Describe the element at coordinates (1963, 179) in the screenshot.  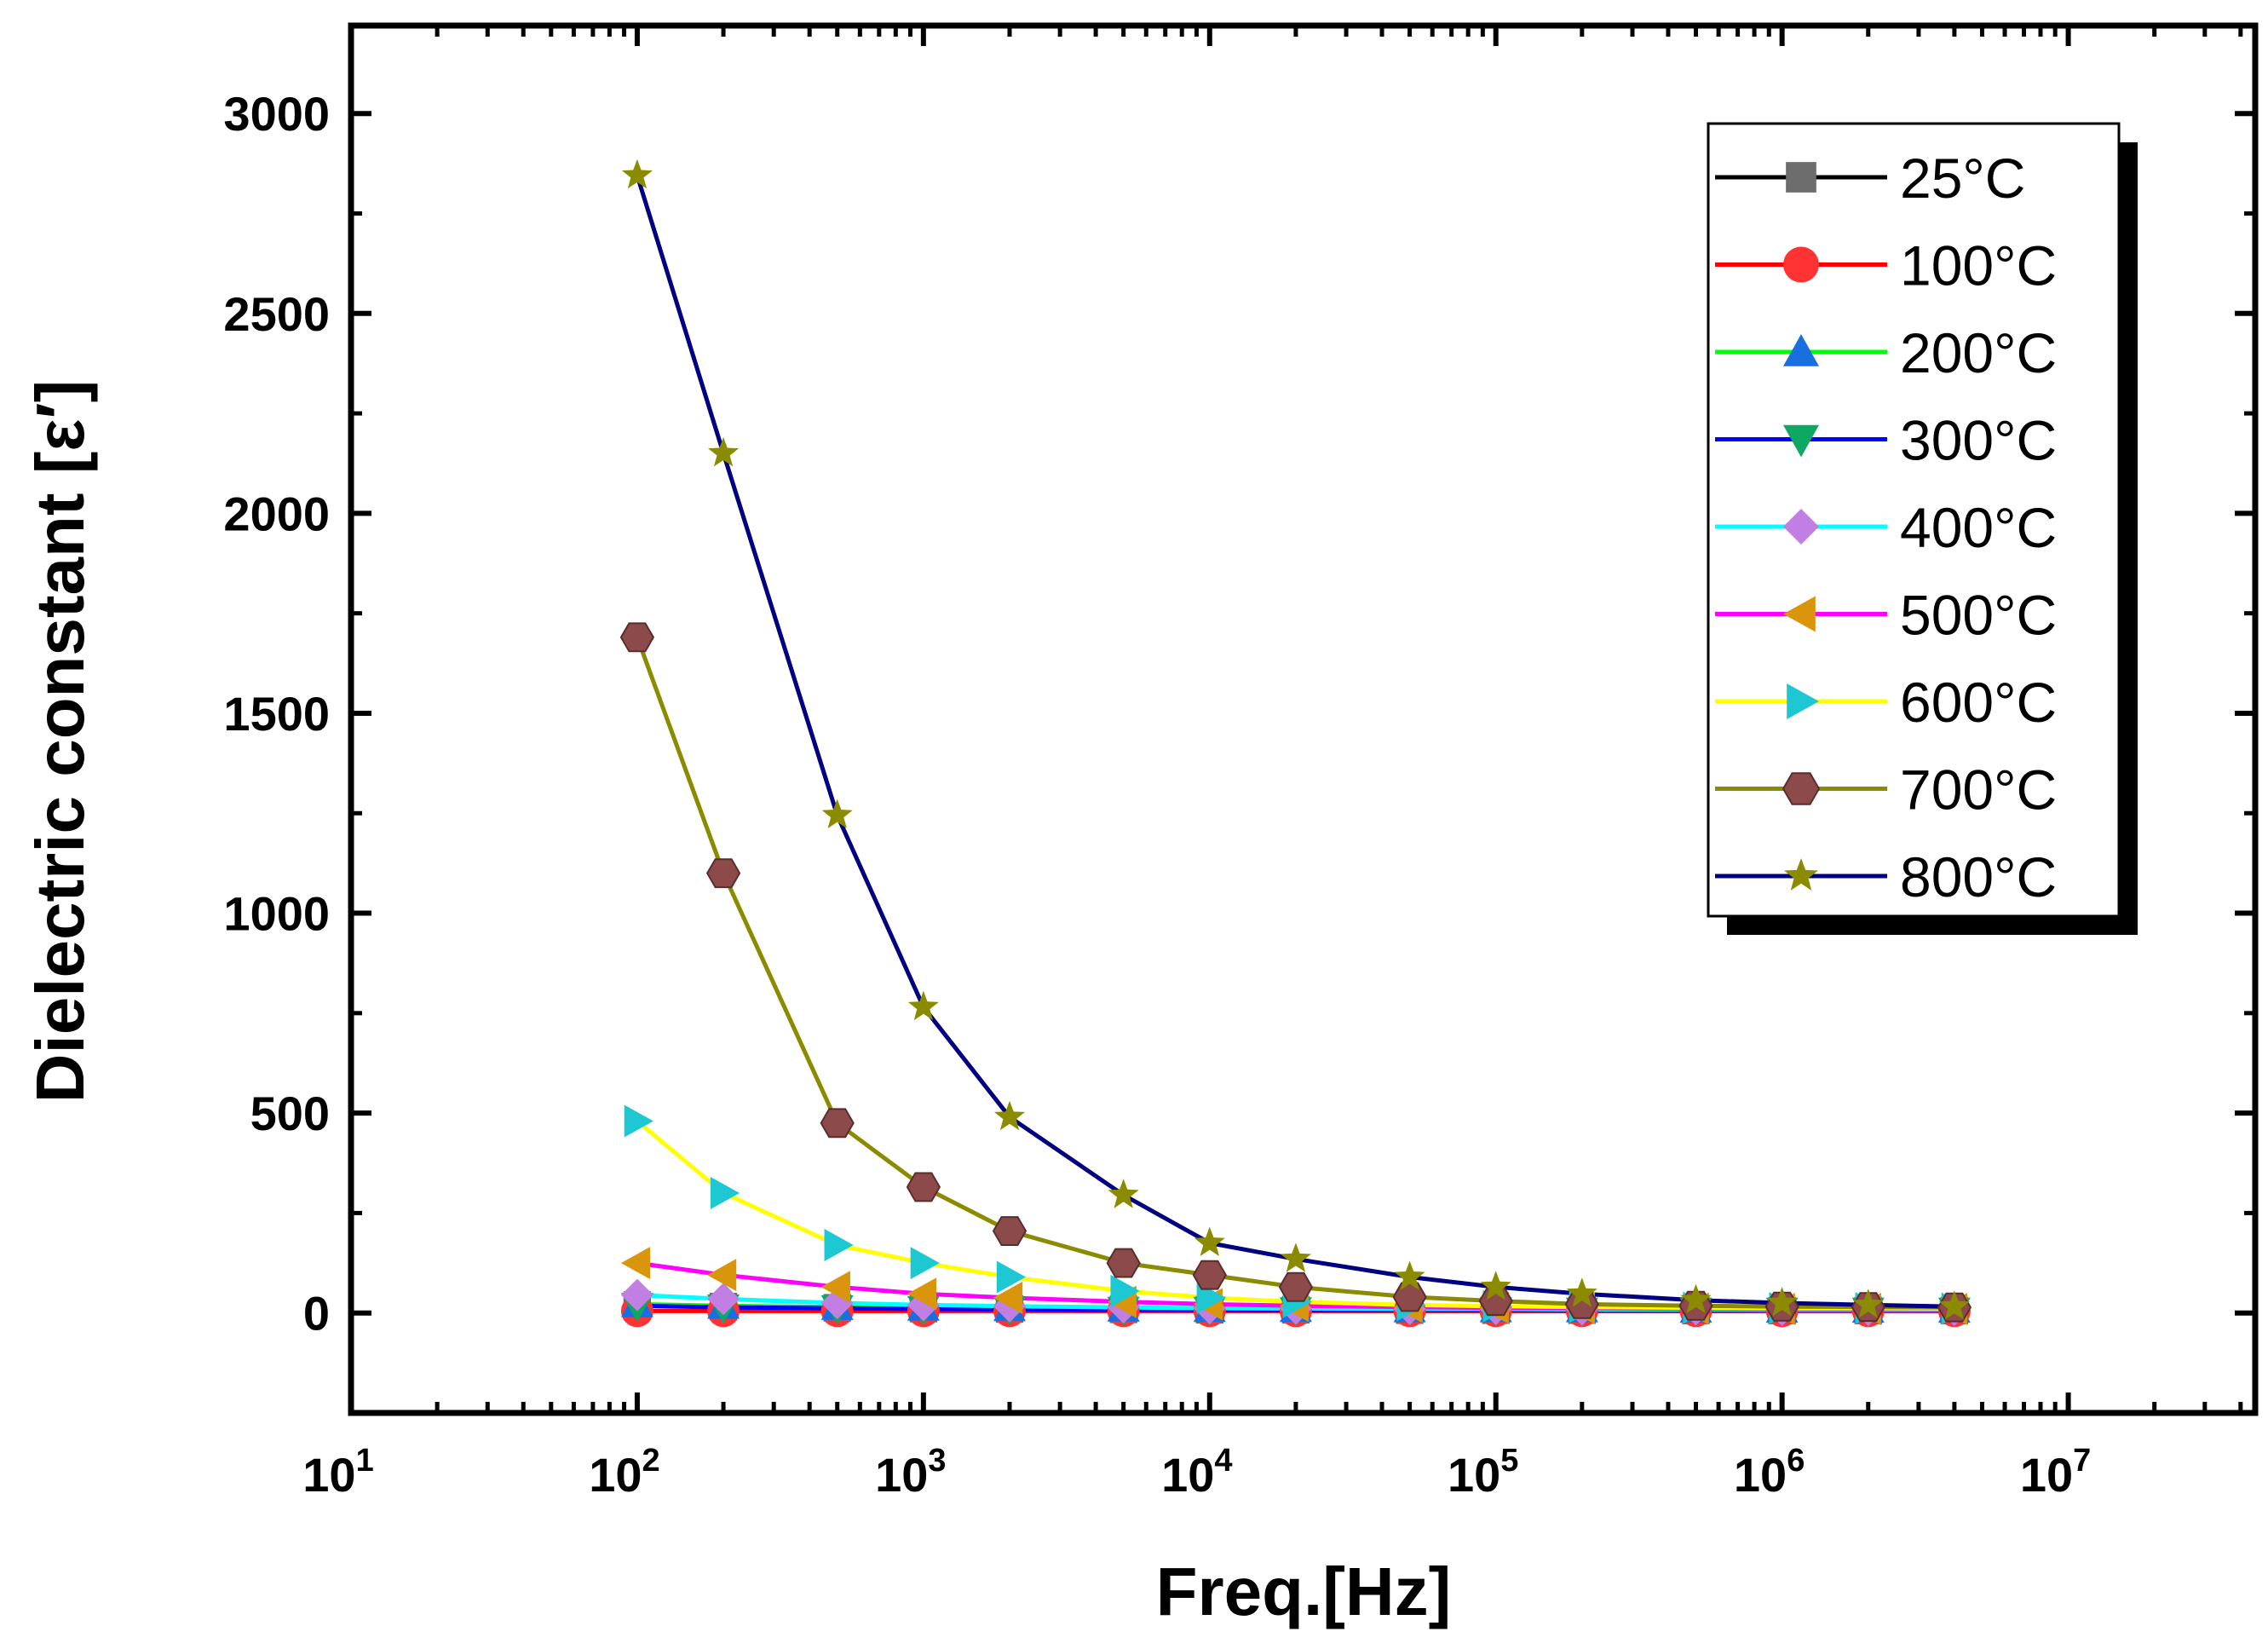
I see `legend-label: 25°C` at that location.